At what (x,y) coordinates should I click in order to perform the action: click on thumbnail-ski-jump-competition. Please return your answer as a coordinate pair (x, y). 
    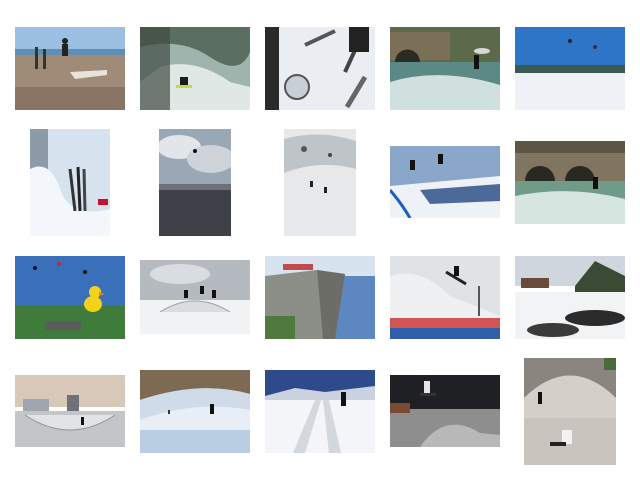
    Looking at the image, I should click on (445, 297).